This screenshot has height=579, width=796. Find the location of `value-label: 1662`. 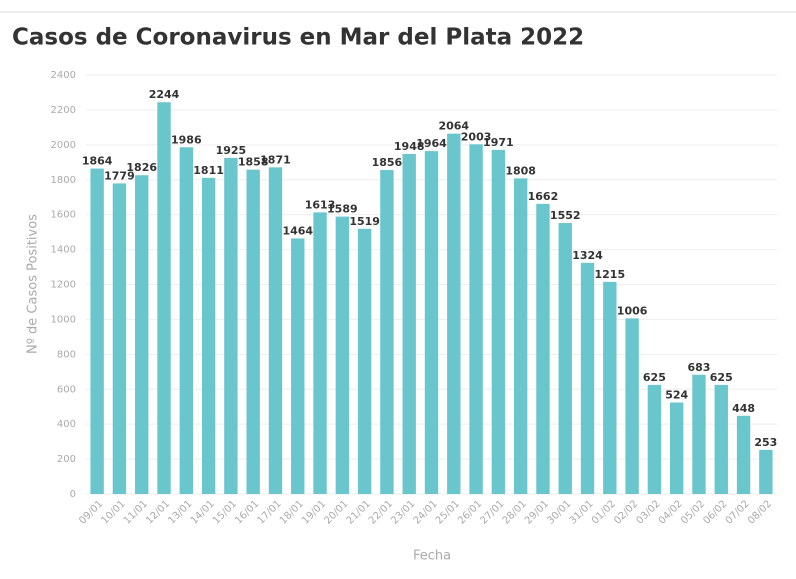

value-label: 1662 is located at coordinates (543, 196).